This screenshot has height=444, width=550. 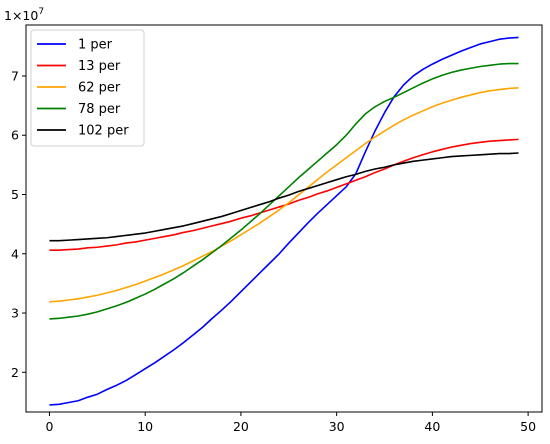 What do you see at coordinates (15, 253) in the screenshot?
I see `y-tick-label: 4` at bounding box center [15, 253].